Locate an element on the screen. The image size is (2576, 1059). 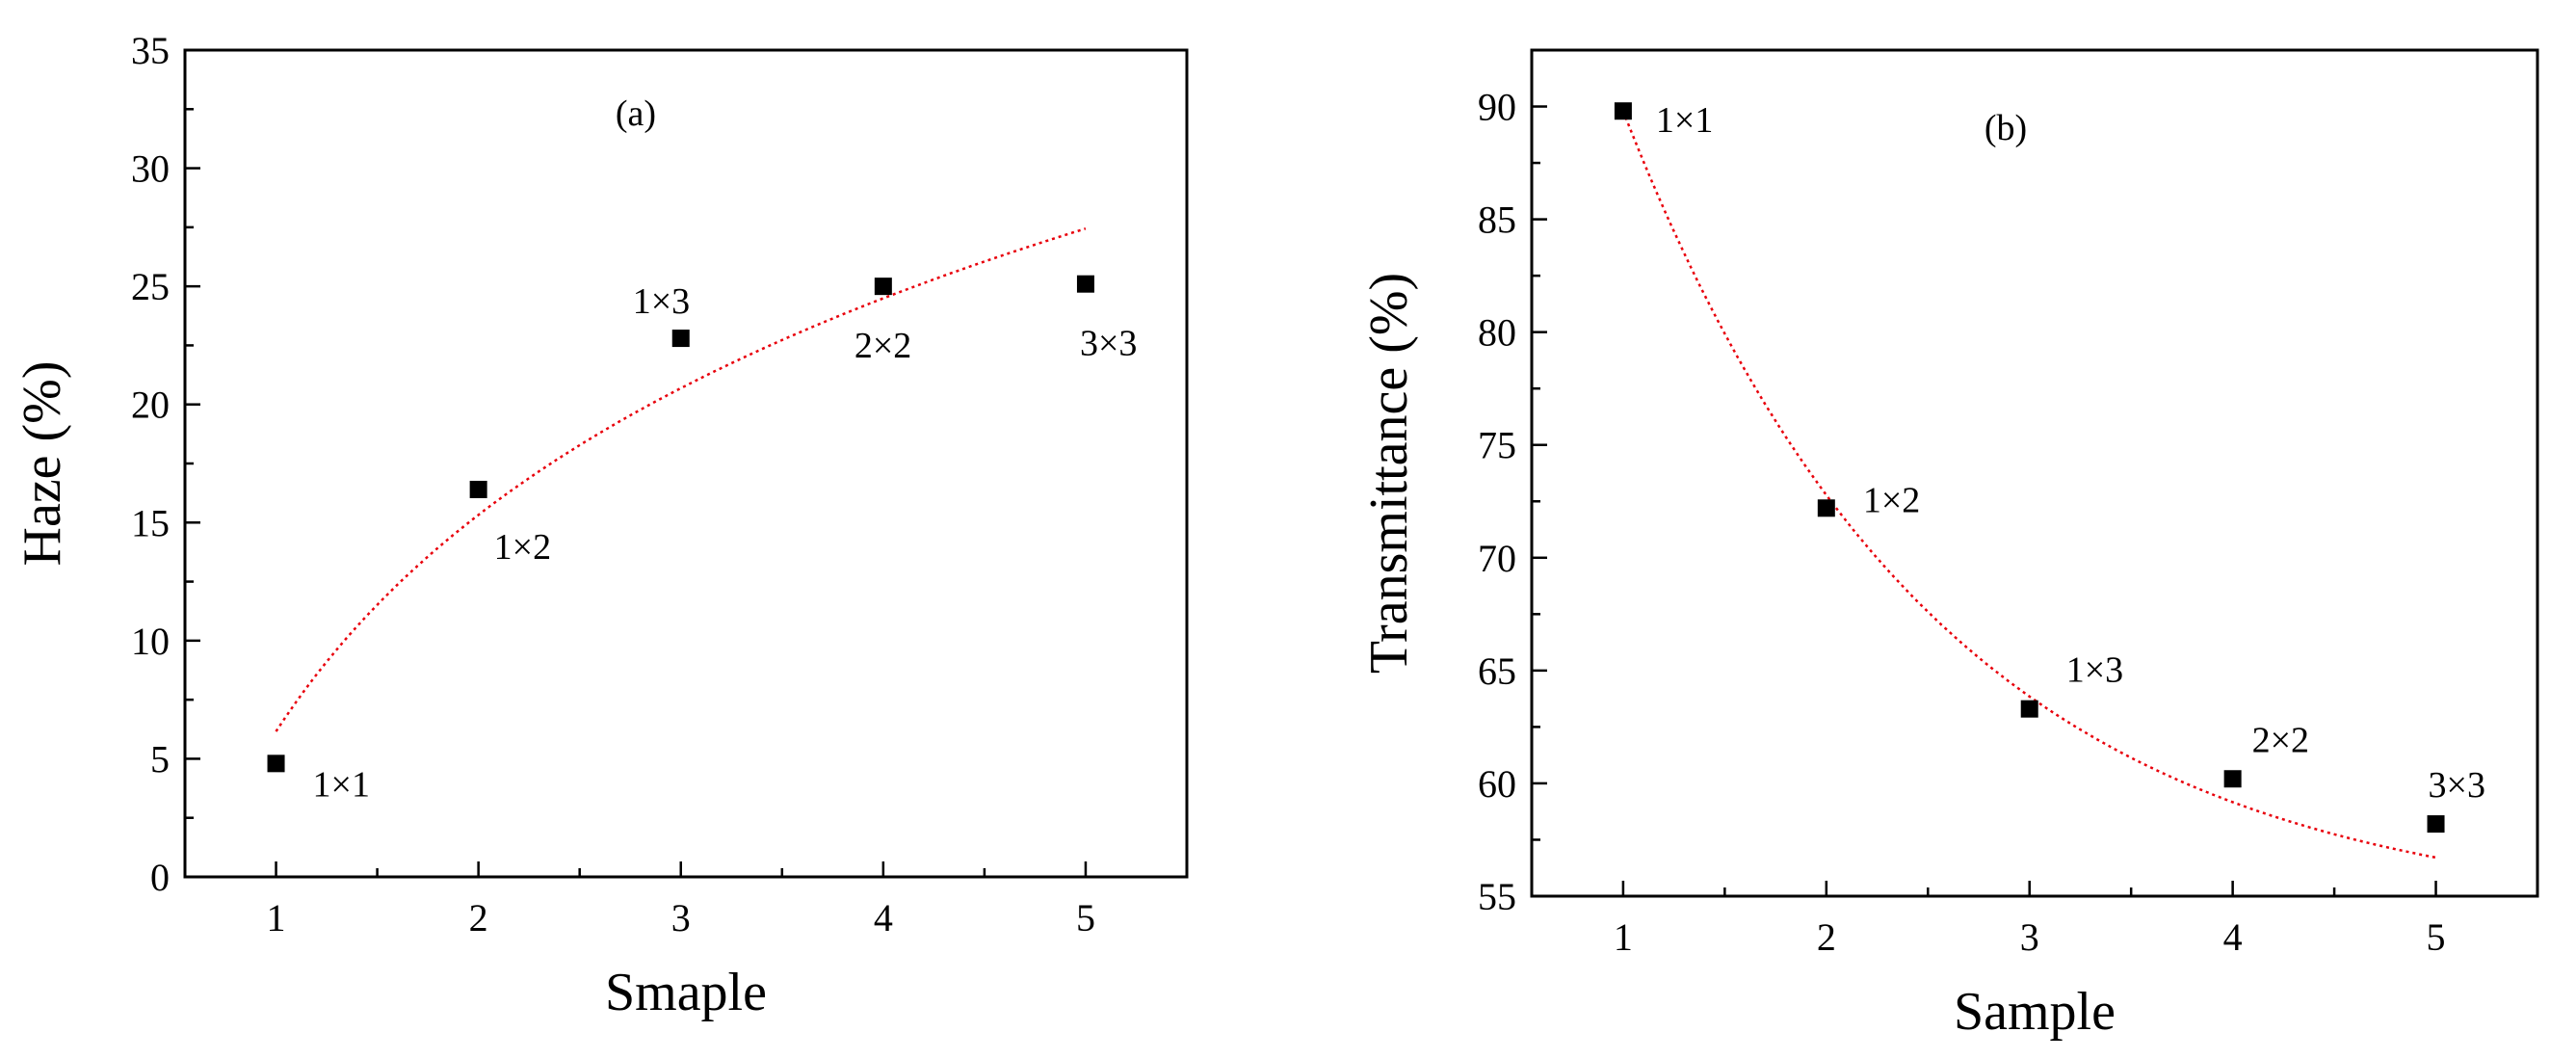
y-tick-label: 20 is located at coordinates (150, 406).